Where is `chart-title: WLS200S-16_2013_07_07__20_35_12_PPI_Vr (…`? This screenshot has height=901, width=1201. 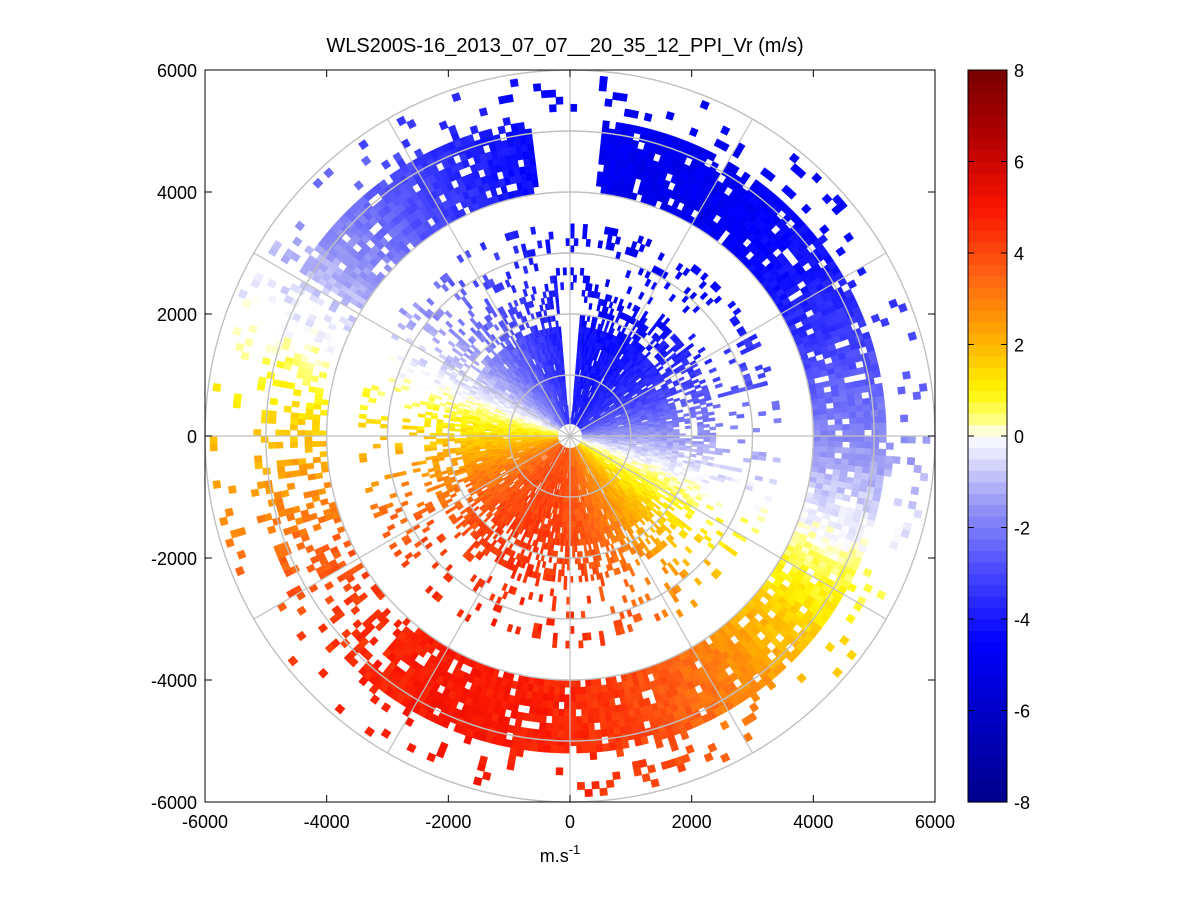
chart-title: WLS200S-16_2013_07_07__20_35_12_PPI_Vr (… is located at coordinates (564, 46).